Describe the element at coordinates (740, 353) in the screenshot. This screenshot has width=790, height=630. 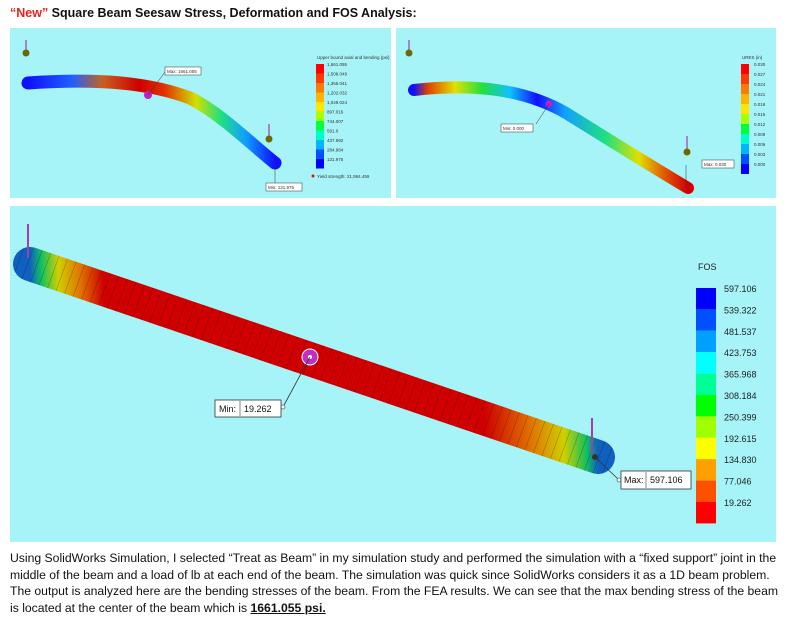
I see `legend-value: 423.753` at that location.